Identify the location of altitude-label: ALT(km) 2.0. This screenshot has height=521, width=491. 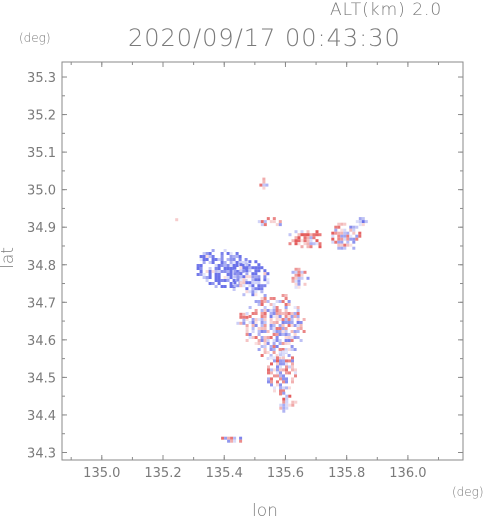
(386, 10).